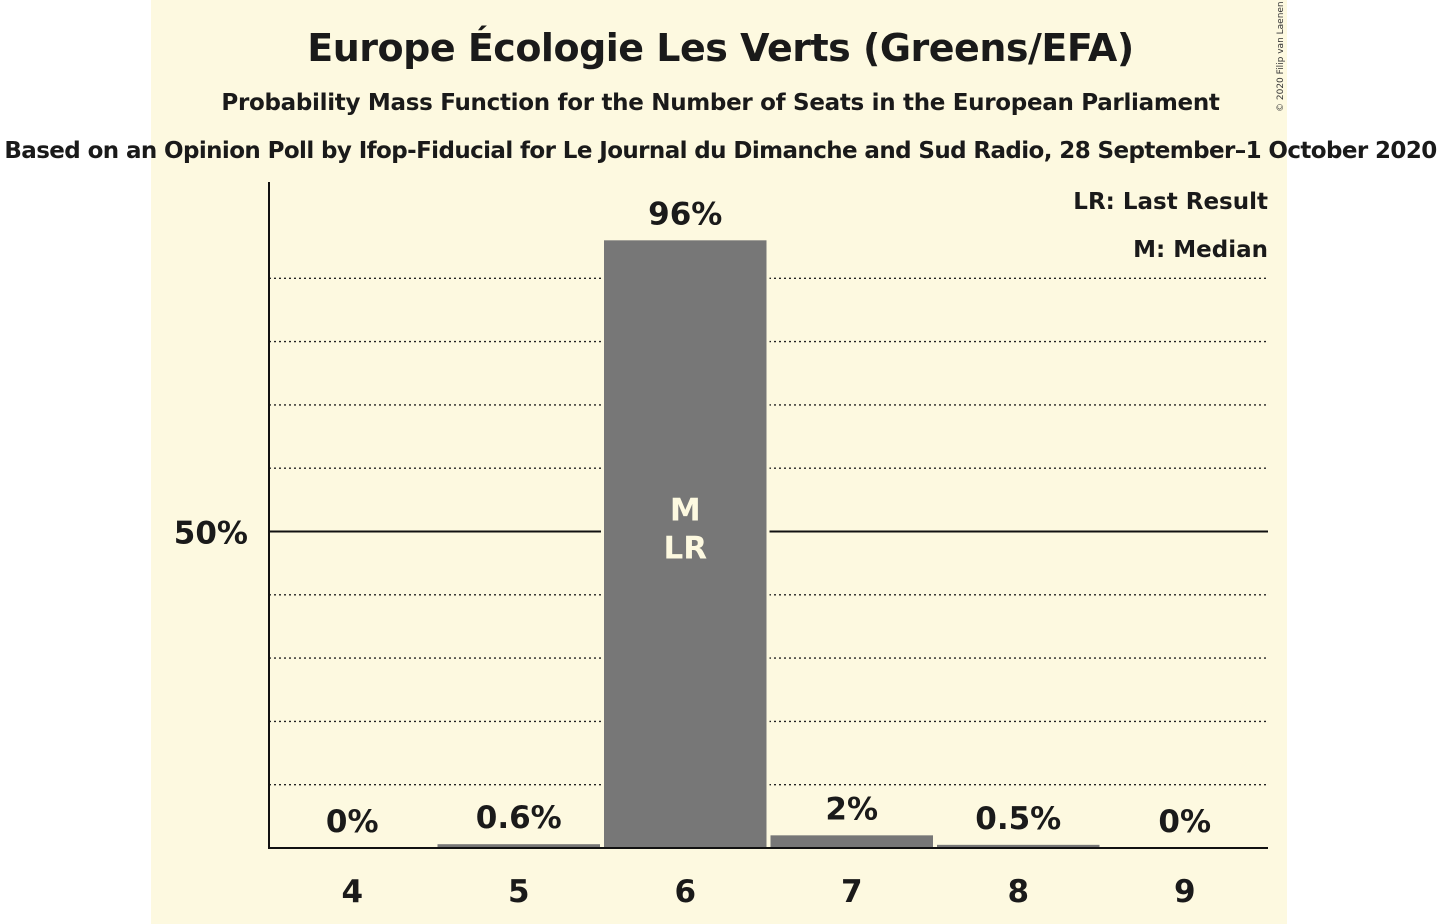 This screenshot has width=1441, height=924. I want to click on x-tick-label: 4, so click(352, 892).